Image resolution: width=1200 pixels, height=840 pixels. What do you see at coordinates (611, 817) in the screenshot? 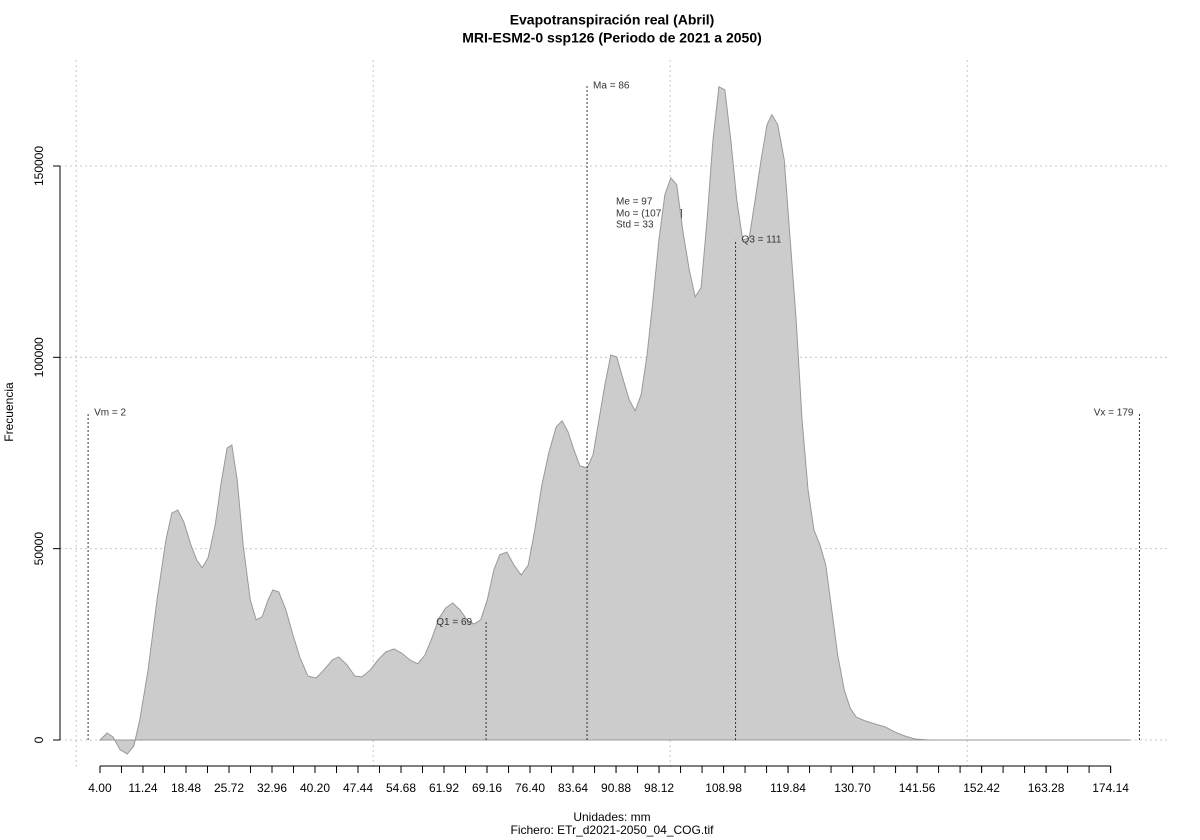
I see `x-axis-label: Unidades: mm` at bounding box center [611, 817].